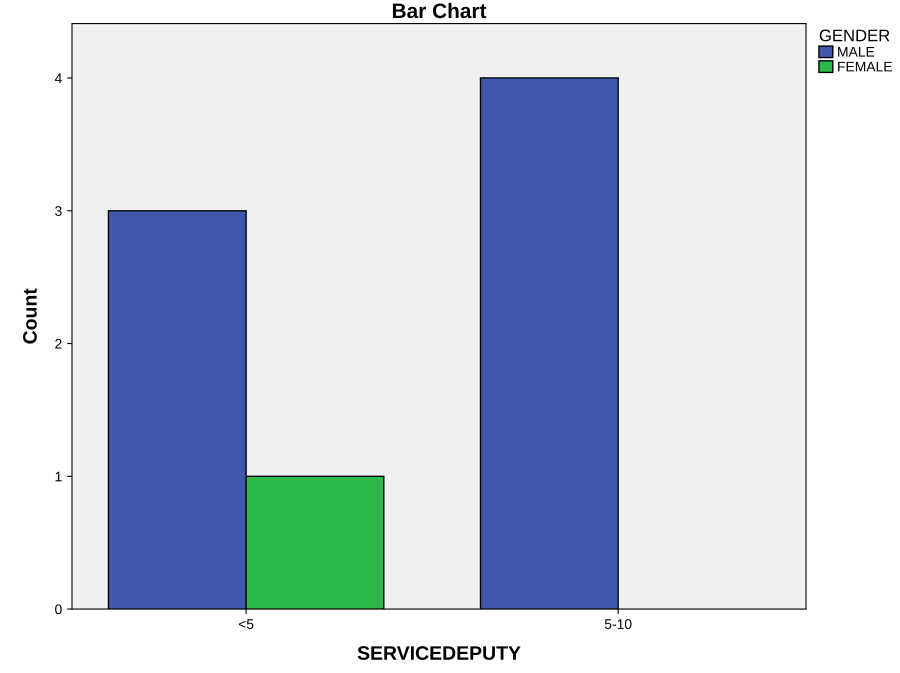 The image size is (900, 673). I want to click on y-tick-label: 3, so click(58, 211).